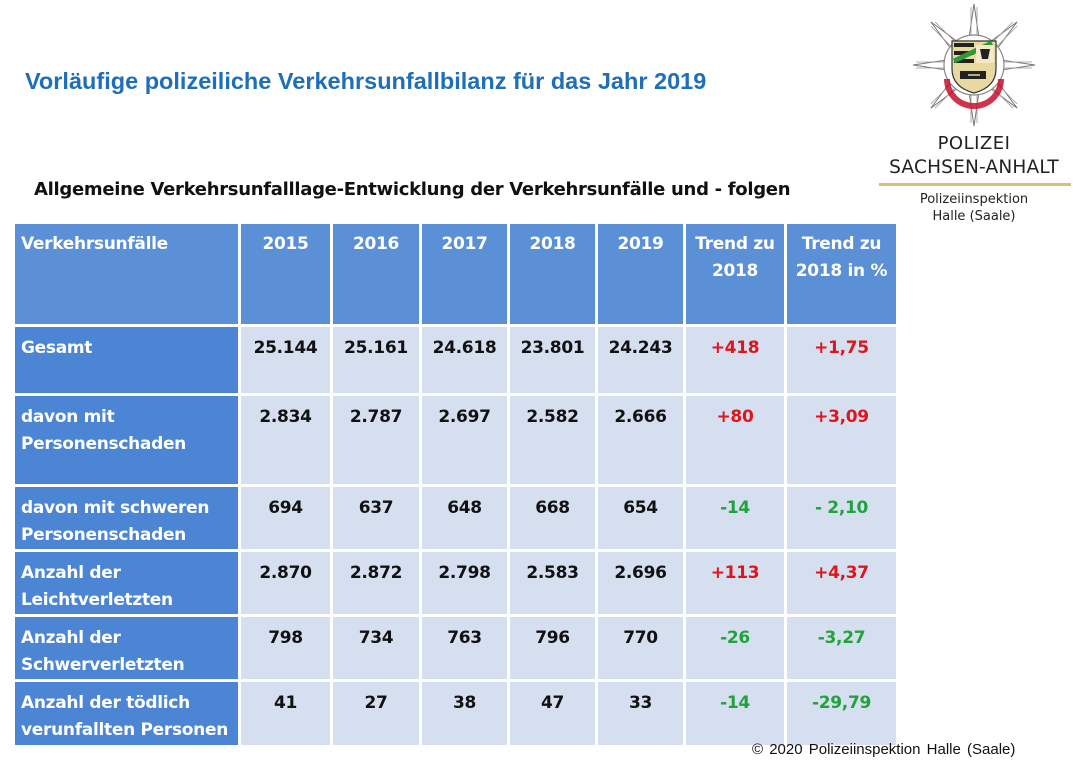  Describe the element at coordinates (640, 440) in the screenshot. I see `cell-2019: 2.666` at that location.